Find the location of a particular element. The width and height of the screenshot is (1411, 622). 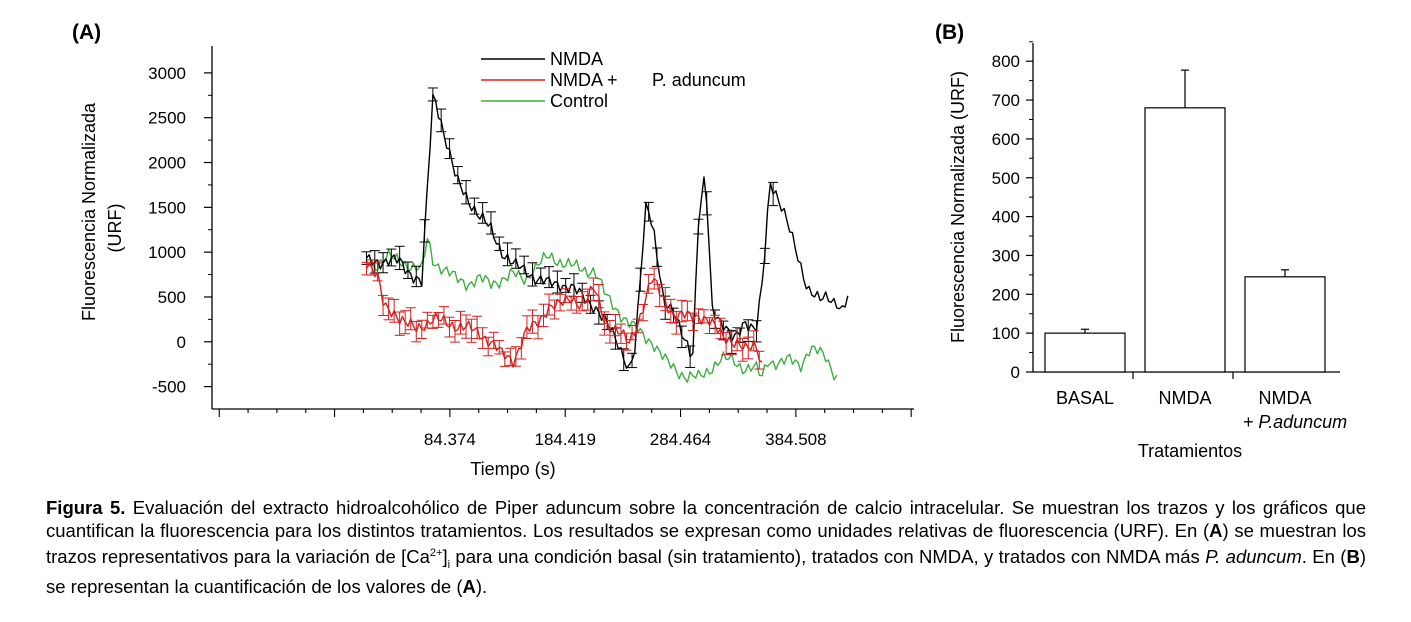

caption-italic-species: P. aduncum is located at coordinates (1253, 557).